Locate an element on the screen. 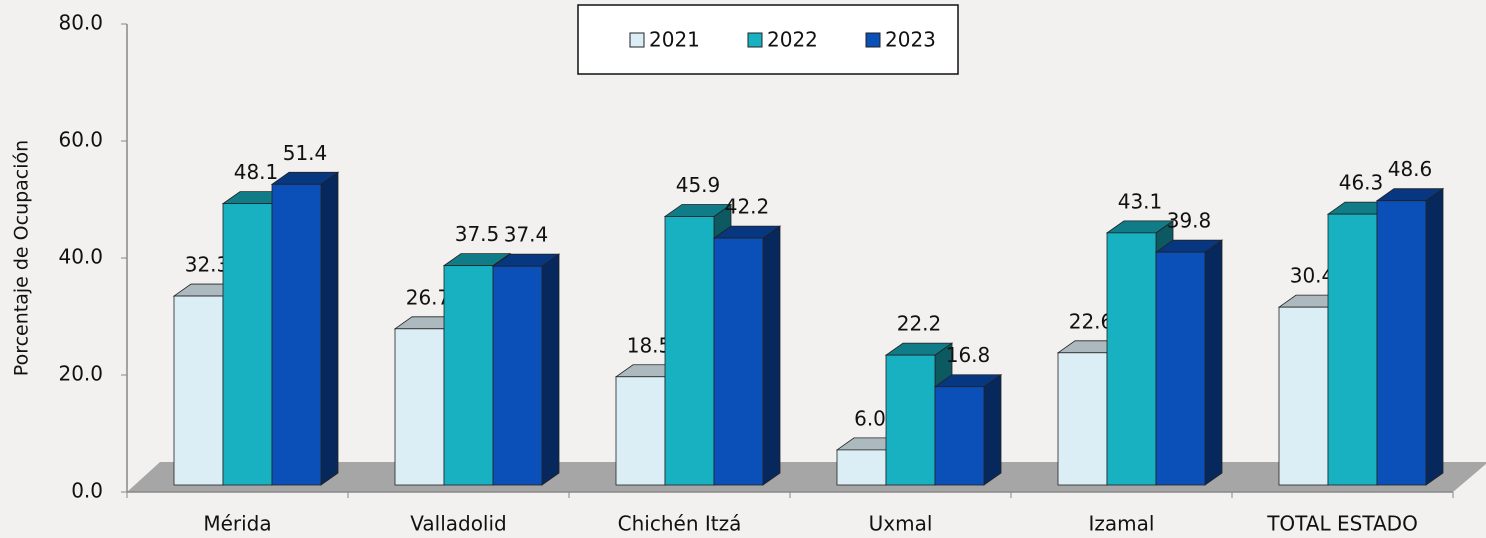 This screenshot has width=1486, height=538. x-tick-label: Mérida is located at coordinates (237, 524).